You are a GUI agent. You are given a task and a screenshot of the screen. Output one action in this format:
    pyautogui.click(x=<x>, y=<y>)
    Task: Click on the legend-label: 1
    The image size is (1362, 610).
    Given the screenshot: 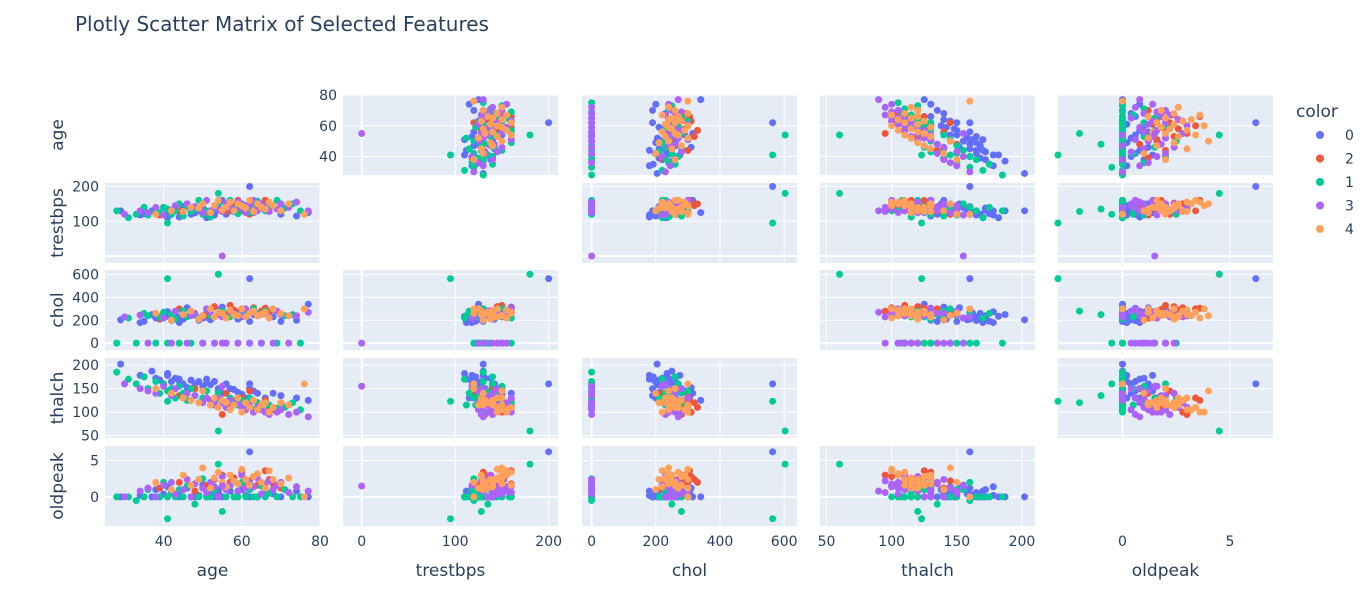 What is the action you would take?
    pyautogui.click(x=1349, y=183)
    